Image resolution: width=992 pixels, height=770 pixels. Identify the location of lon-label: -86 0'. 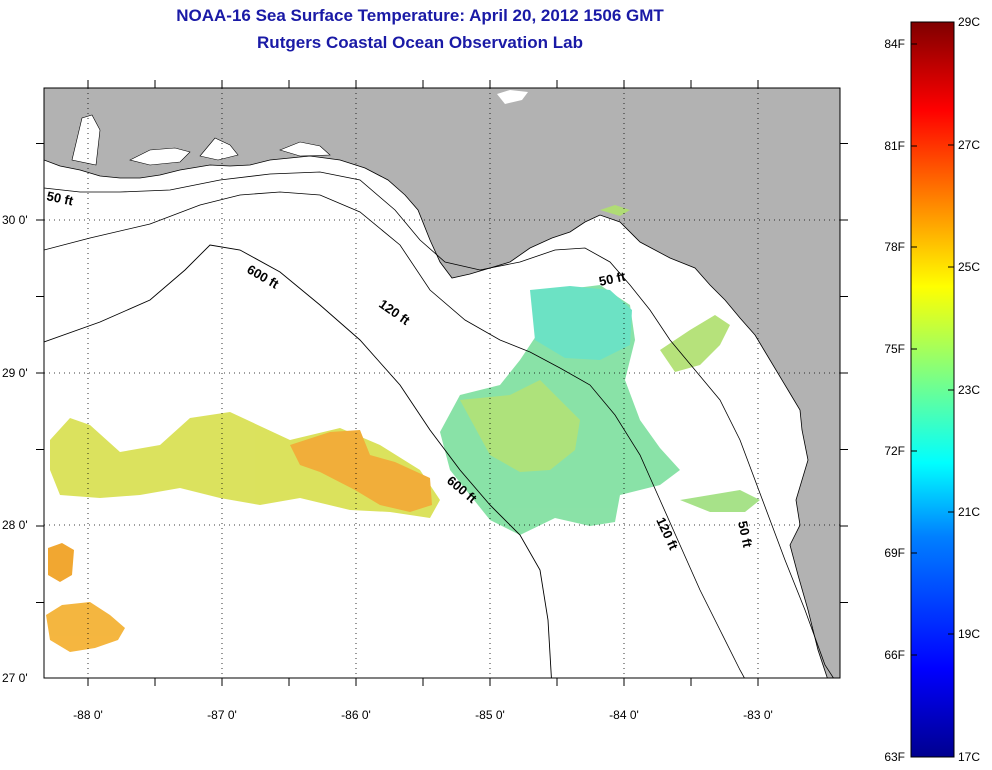
(356, 715).